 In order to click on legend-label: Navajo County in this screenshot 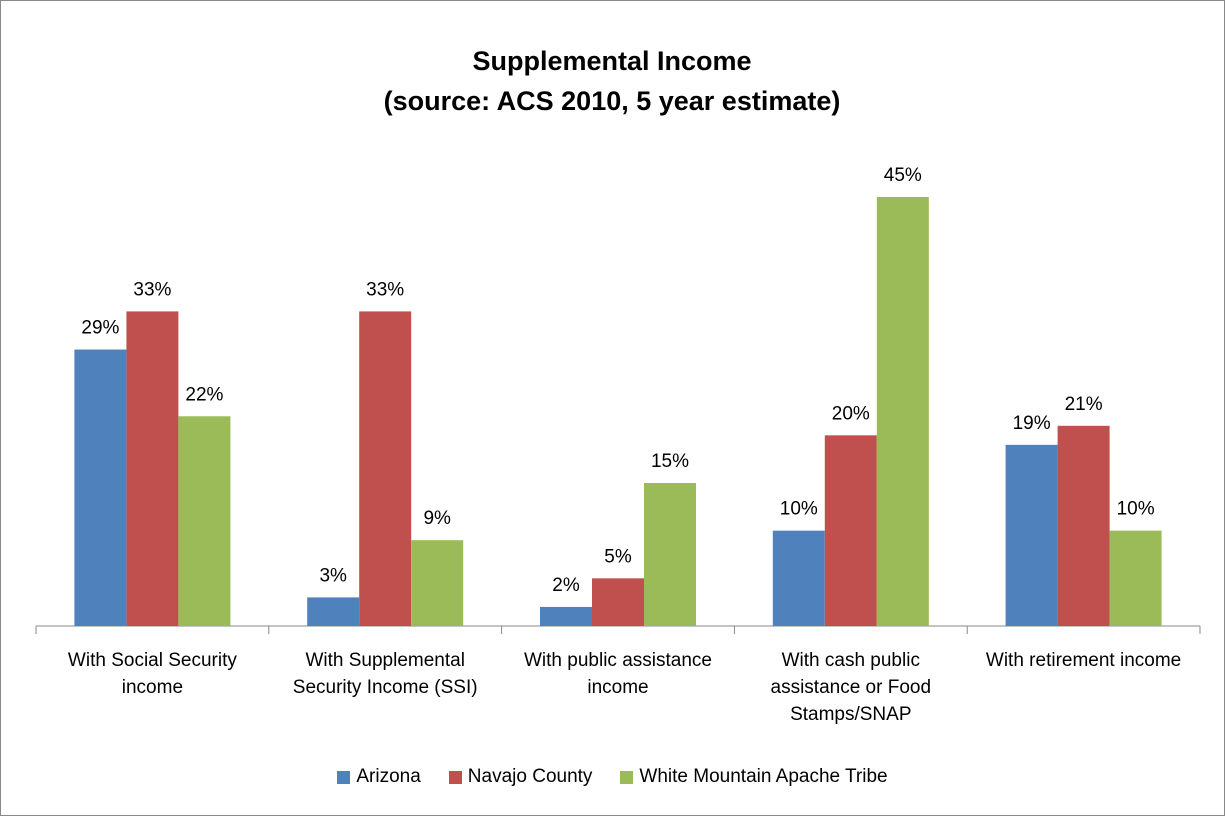, I will do `click(530, 776)`.